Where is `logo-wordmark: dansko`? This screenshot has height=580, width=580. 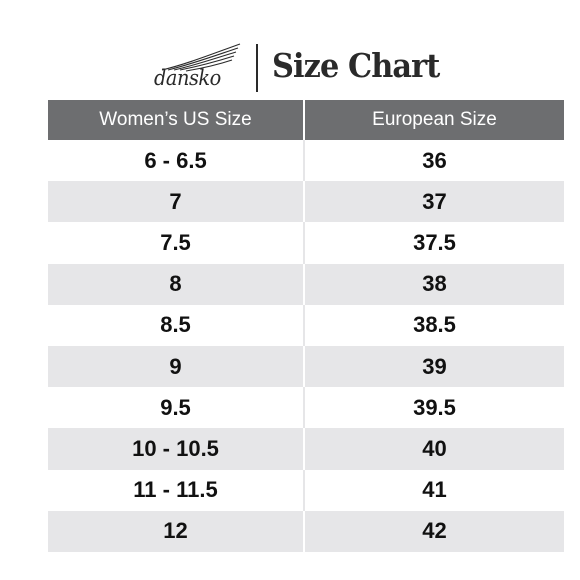
logo-wordmark: dansko is located at coordinates (187, 78).